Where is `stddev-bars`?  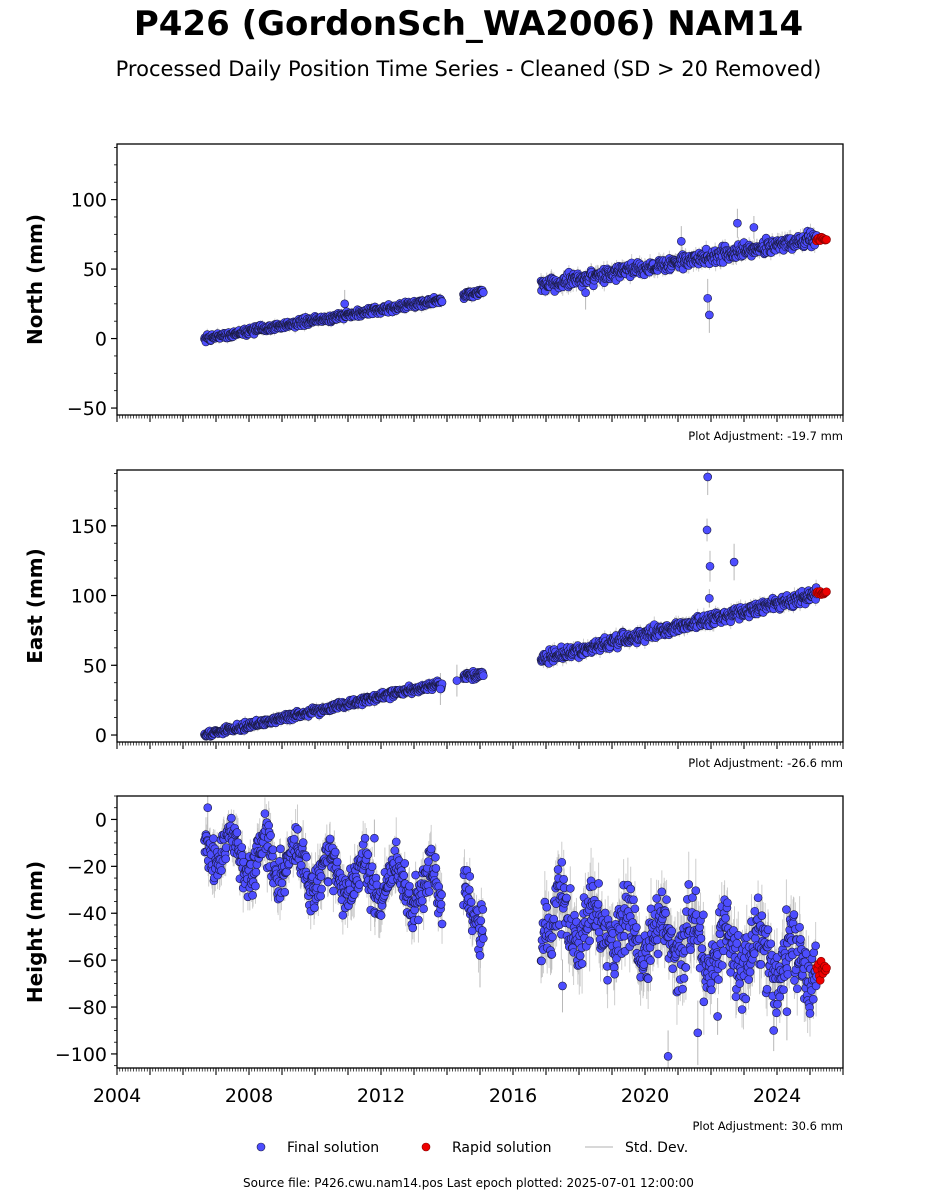 stddev-bars is located at coordinates (510, 606).